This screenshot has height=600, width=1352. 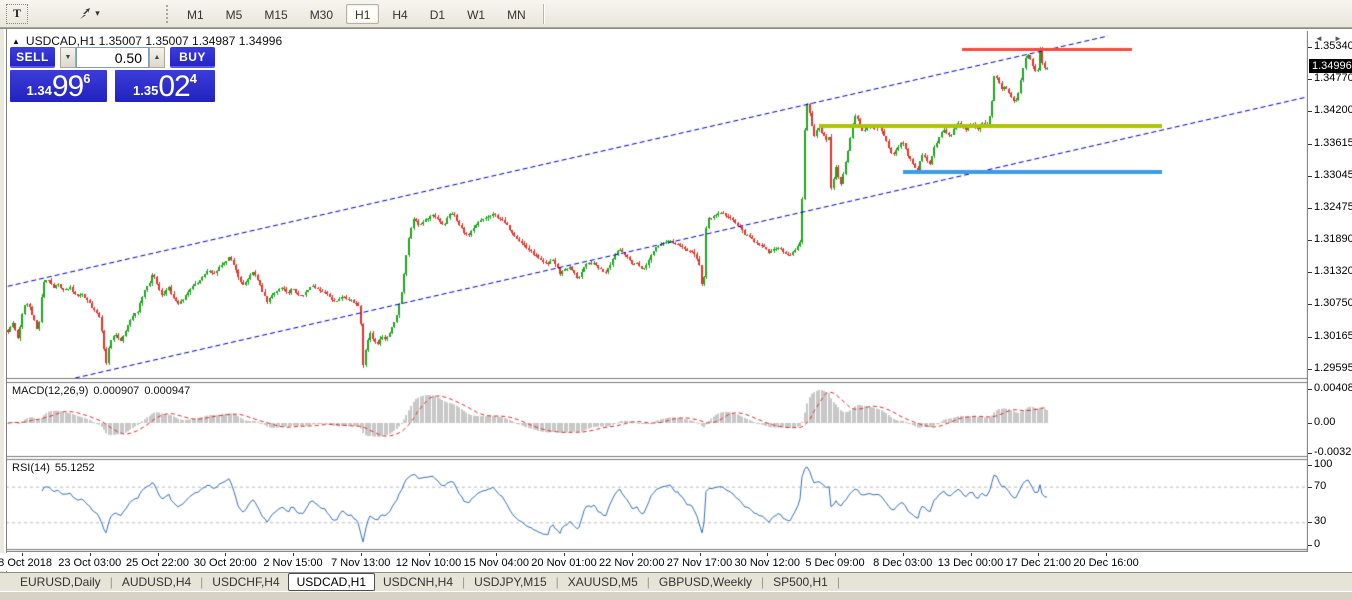 What do you see at coordinates (321, 14) in the screenshot?
I see `timeframe-button-m30: M30` at bounding box center [321, 14].